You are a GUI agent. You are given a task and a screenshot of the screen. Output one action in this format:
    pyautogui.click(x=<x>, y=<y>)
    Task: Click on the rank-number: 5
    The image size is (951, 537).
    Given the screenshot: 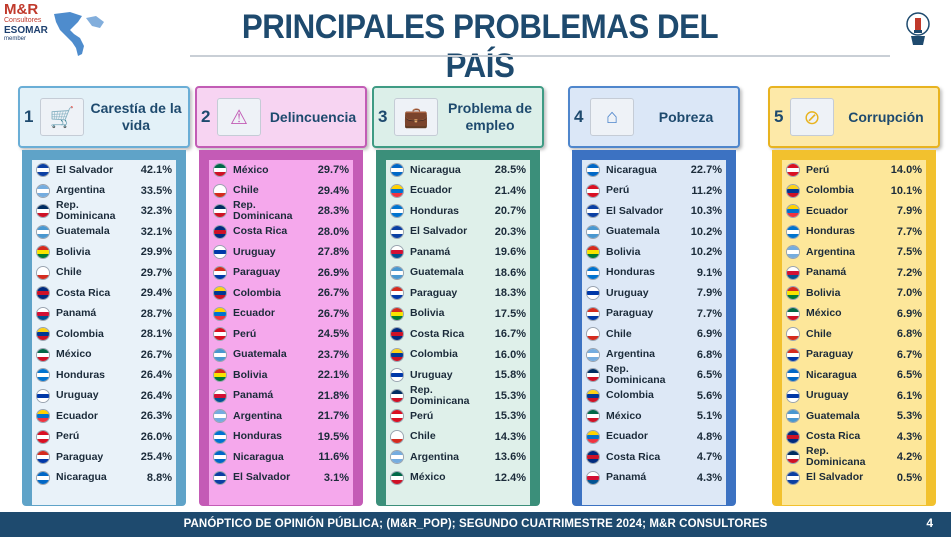 What is the action you would take?
    pyautogui.click(x=779, y=116)
    